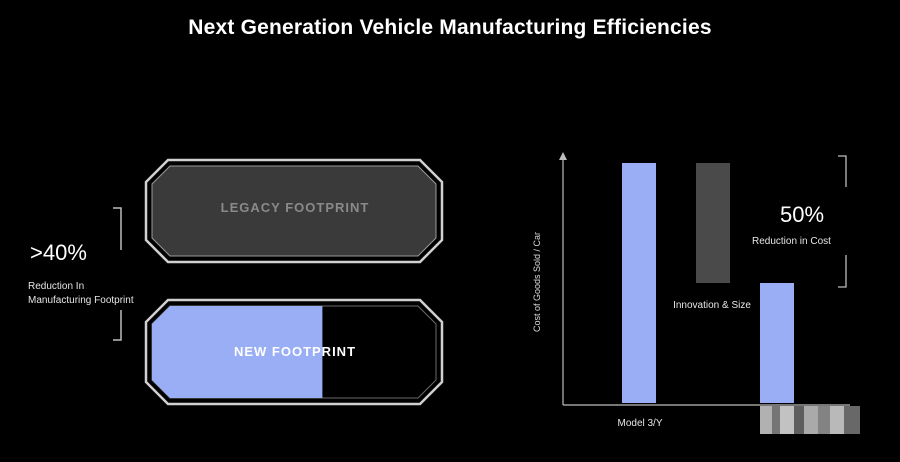  What do you see at coordinates (713, 223) in the screenshot?
I see `innovation-size-reduction-bar` at bounding box center [713, 223].